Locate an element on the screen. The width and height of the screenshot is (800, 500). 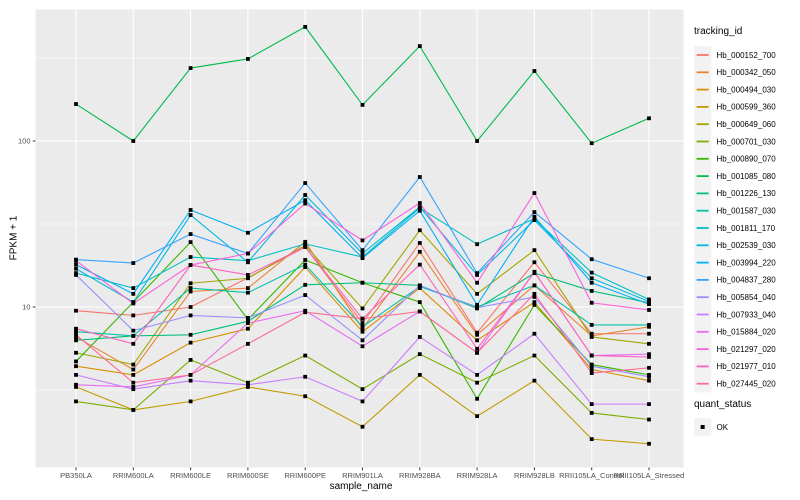
legend-item-label: Hb_000649_060 is located at coordinates (747, 124).